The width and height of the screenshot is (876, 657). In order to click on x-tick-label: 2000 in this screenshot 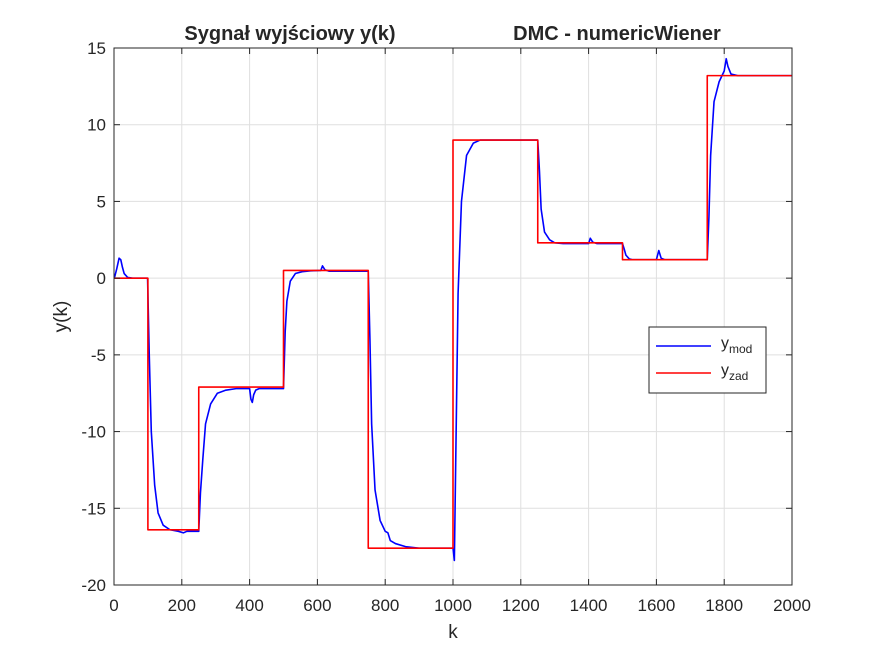, I will do `click(792, 605)`.